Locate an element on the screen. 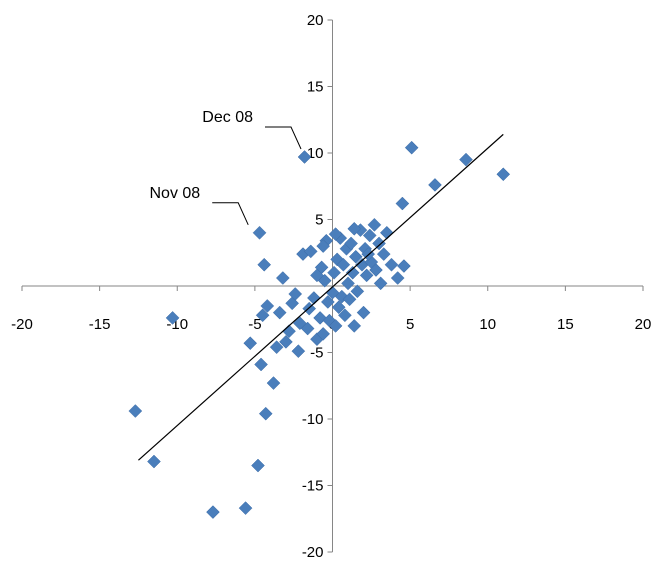 The height and width of the screenshot is (561, 654). y-tick-label: 15 is located at coordinates (315, 87).